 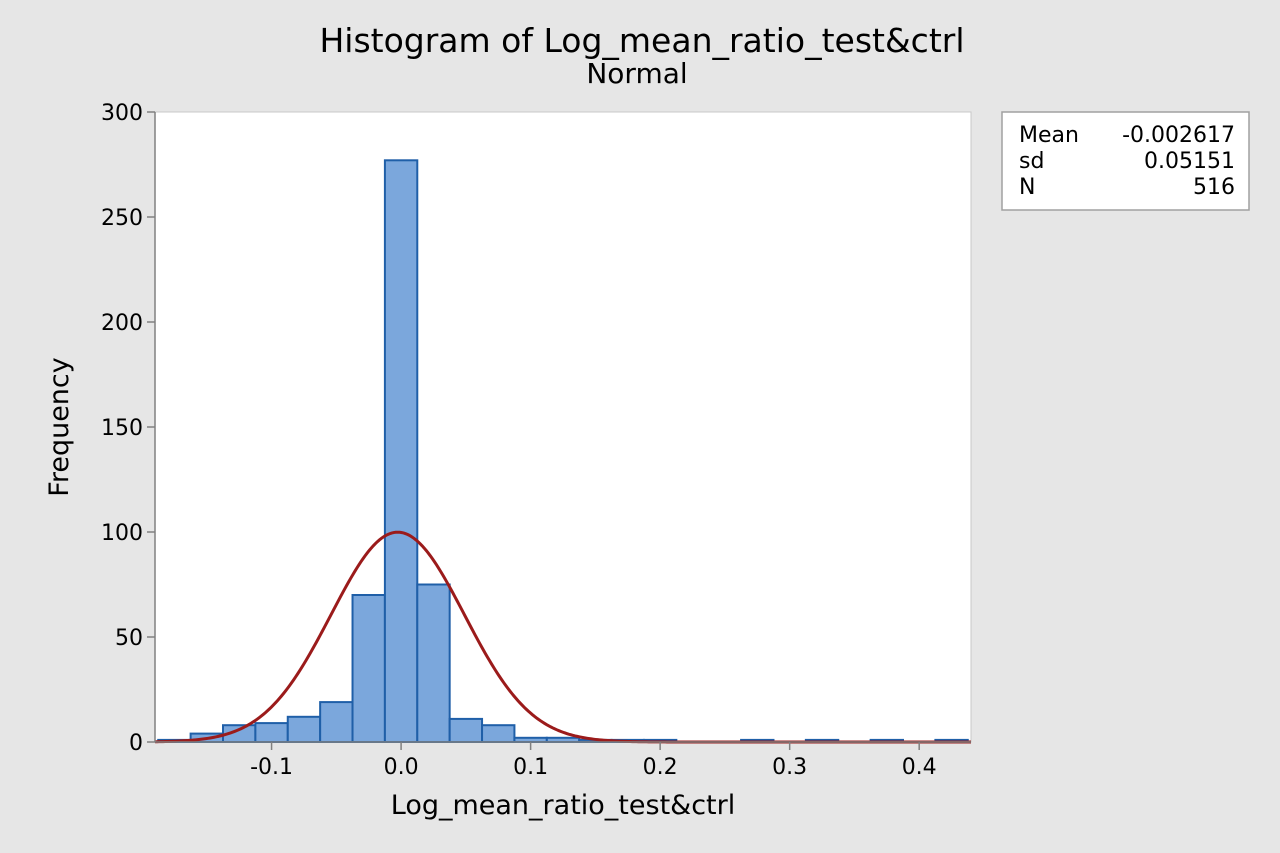 What do you see at coordinates (660, 767) in the screenshot?
I see `x-tick-label: 0.2` at bounding box center [660, 767].